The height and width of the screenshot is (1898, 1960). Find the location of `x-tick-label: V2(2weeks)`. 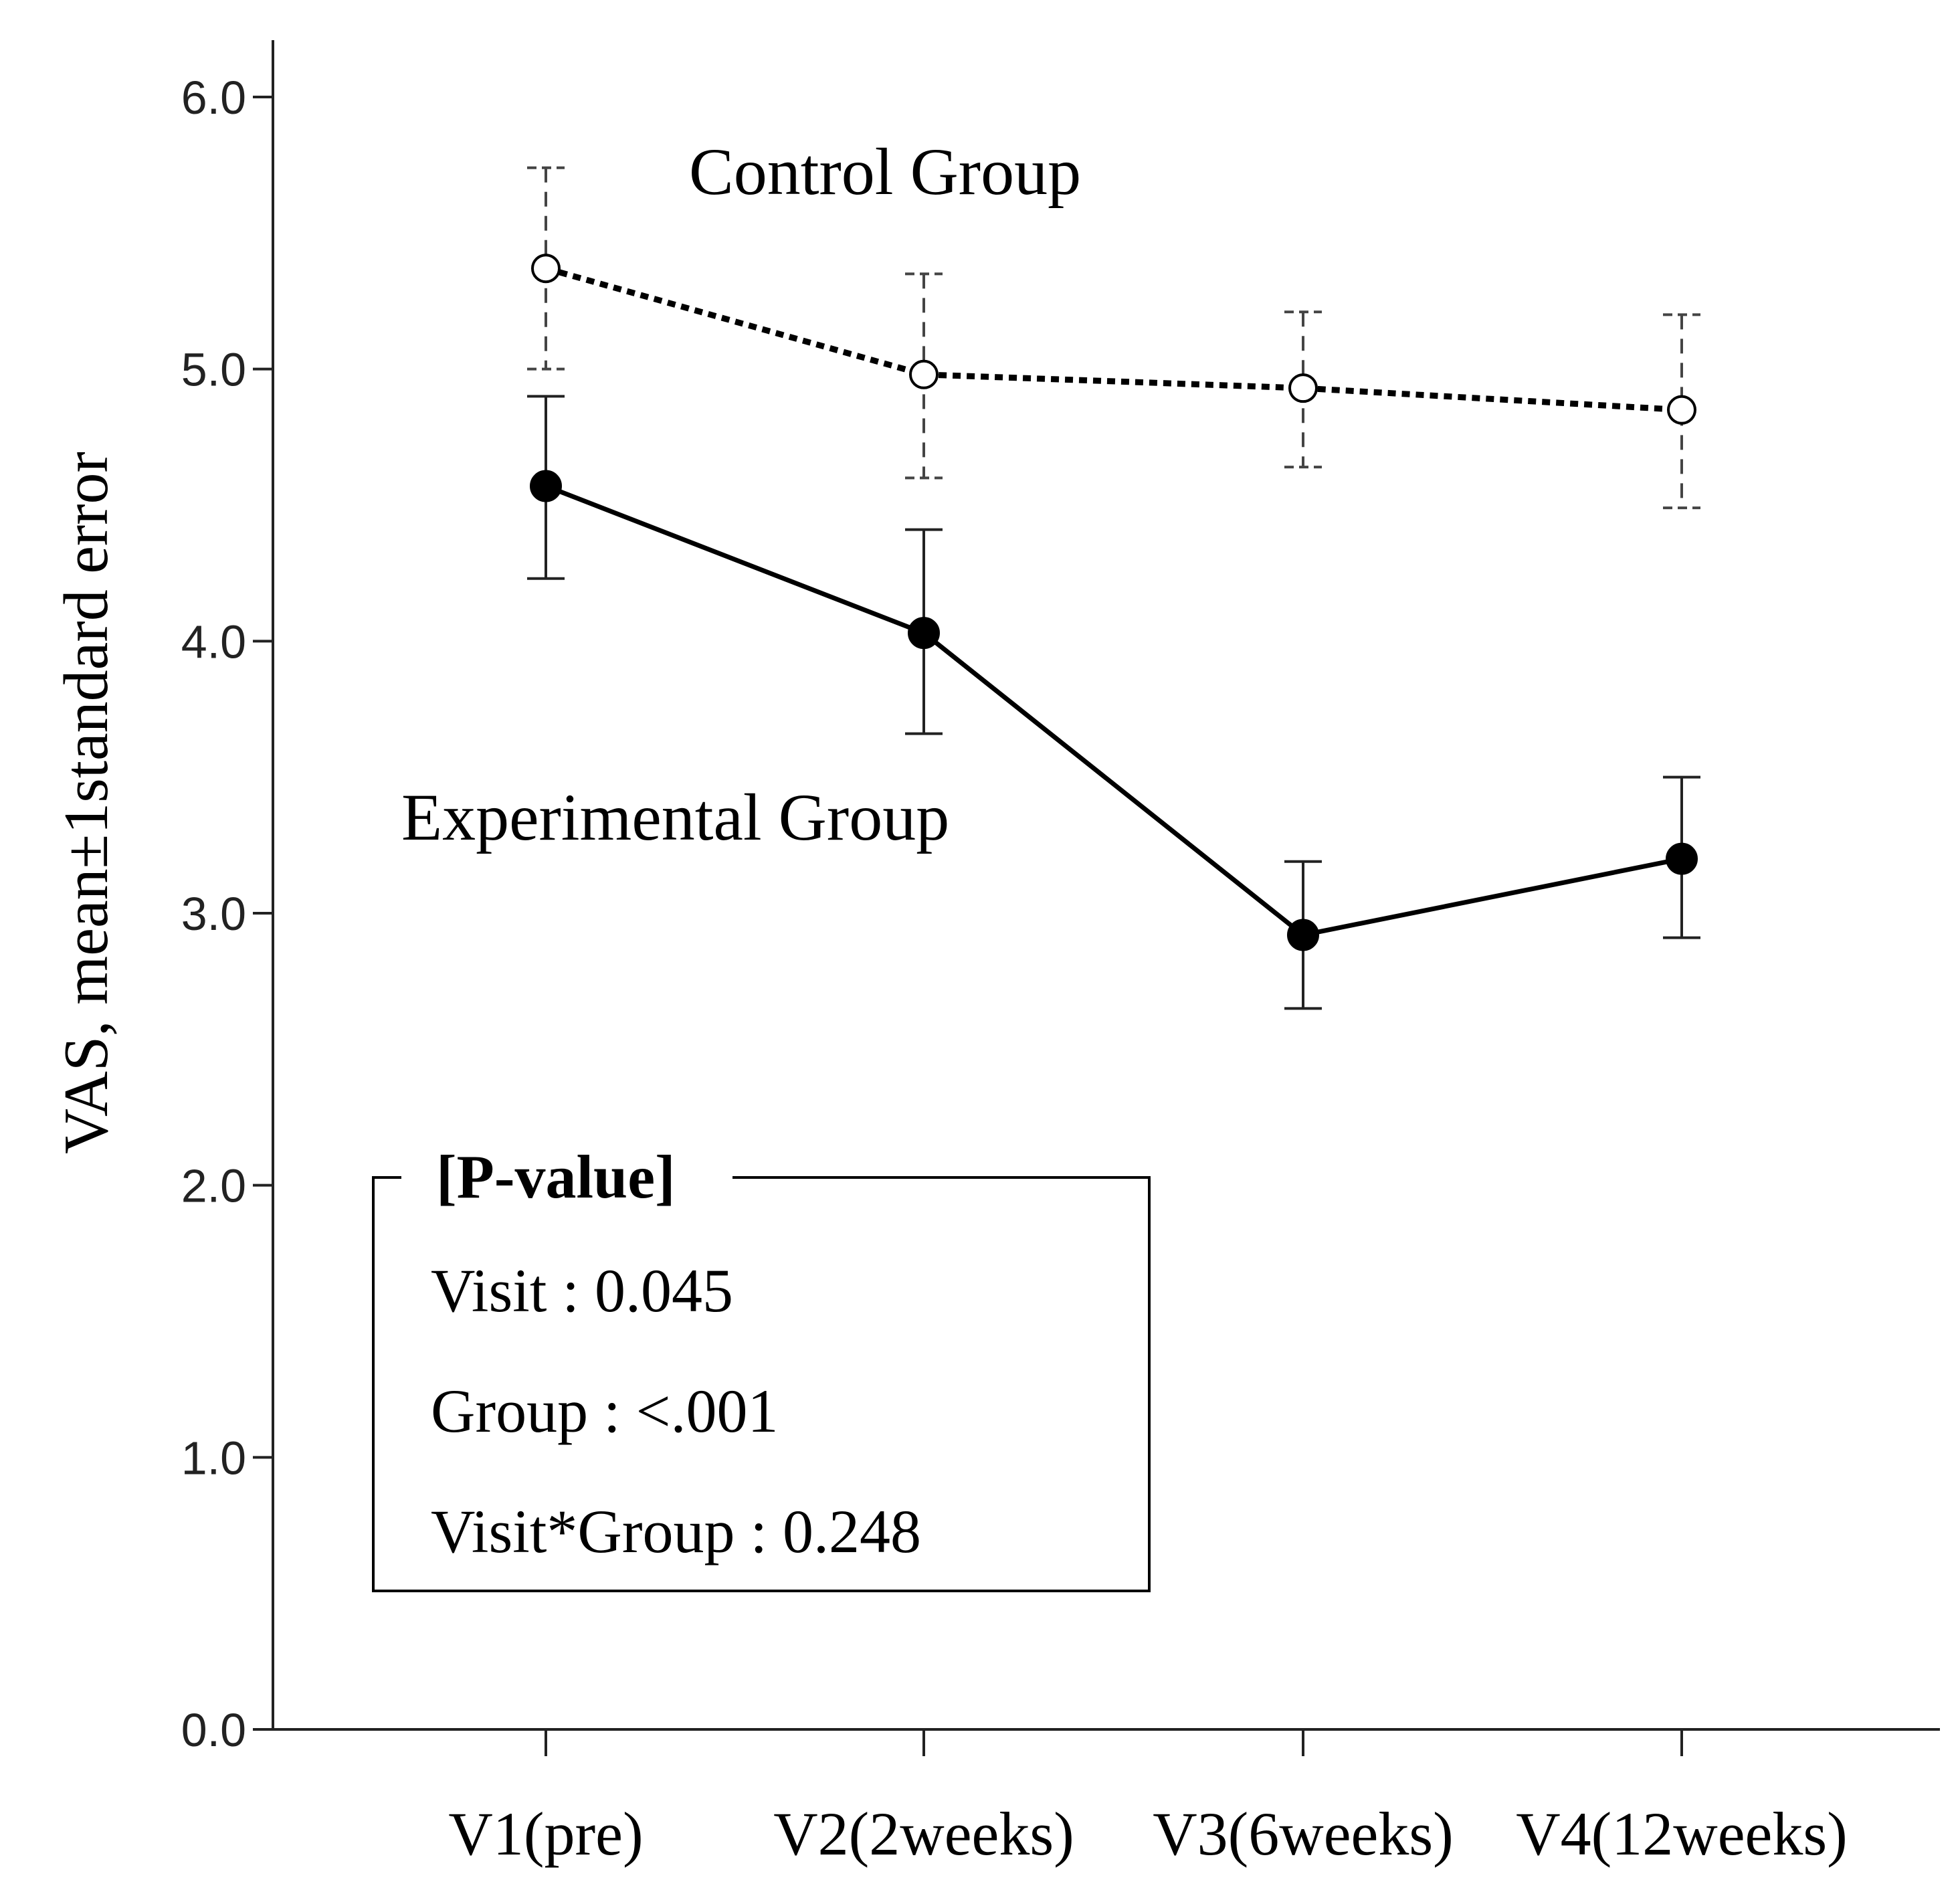

x-tick-label: V2(2weeks) is located at coordinates (923, 1834).